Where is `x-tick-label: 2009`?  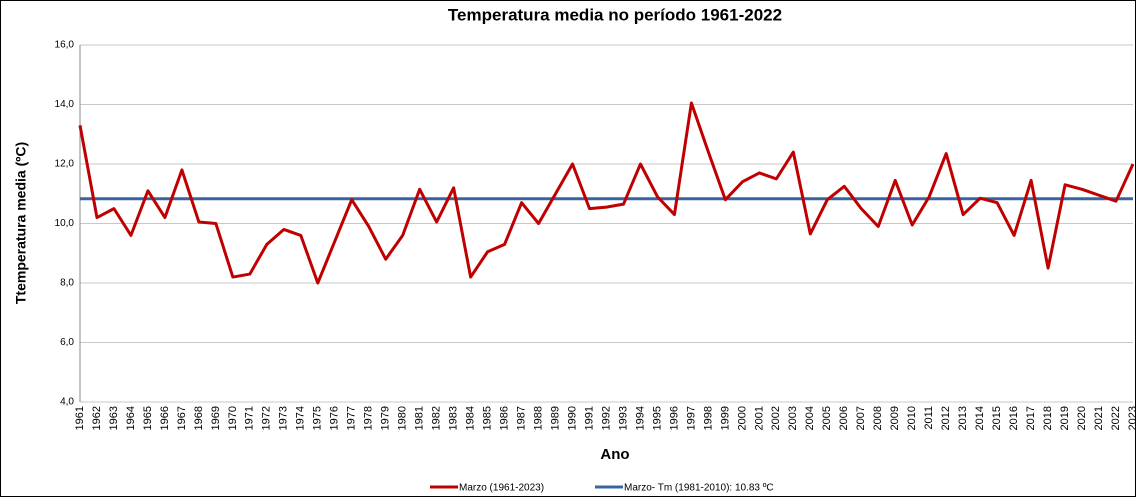
x-tick-label: 2009 is located at coordinates (895, 418).